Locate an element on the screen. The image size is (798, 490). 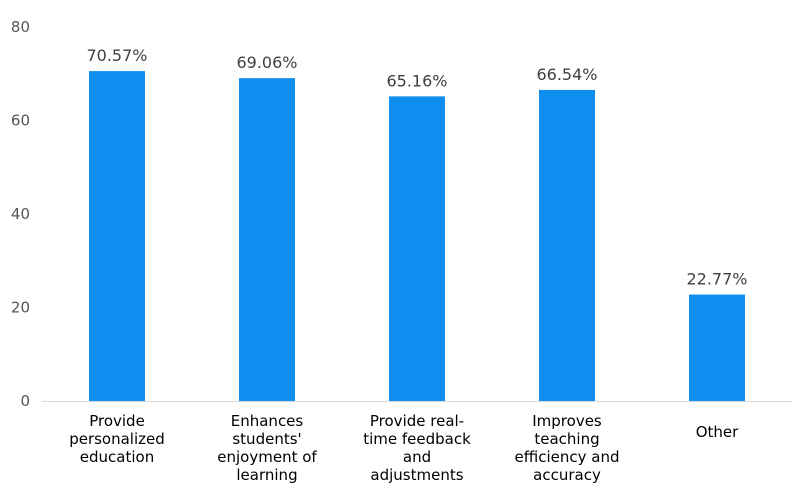
x-tick-label: time feedback is located at coordinates (417, 439).